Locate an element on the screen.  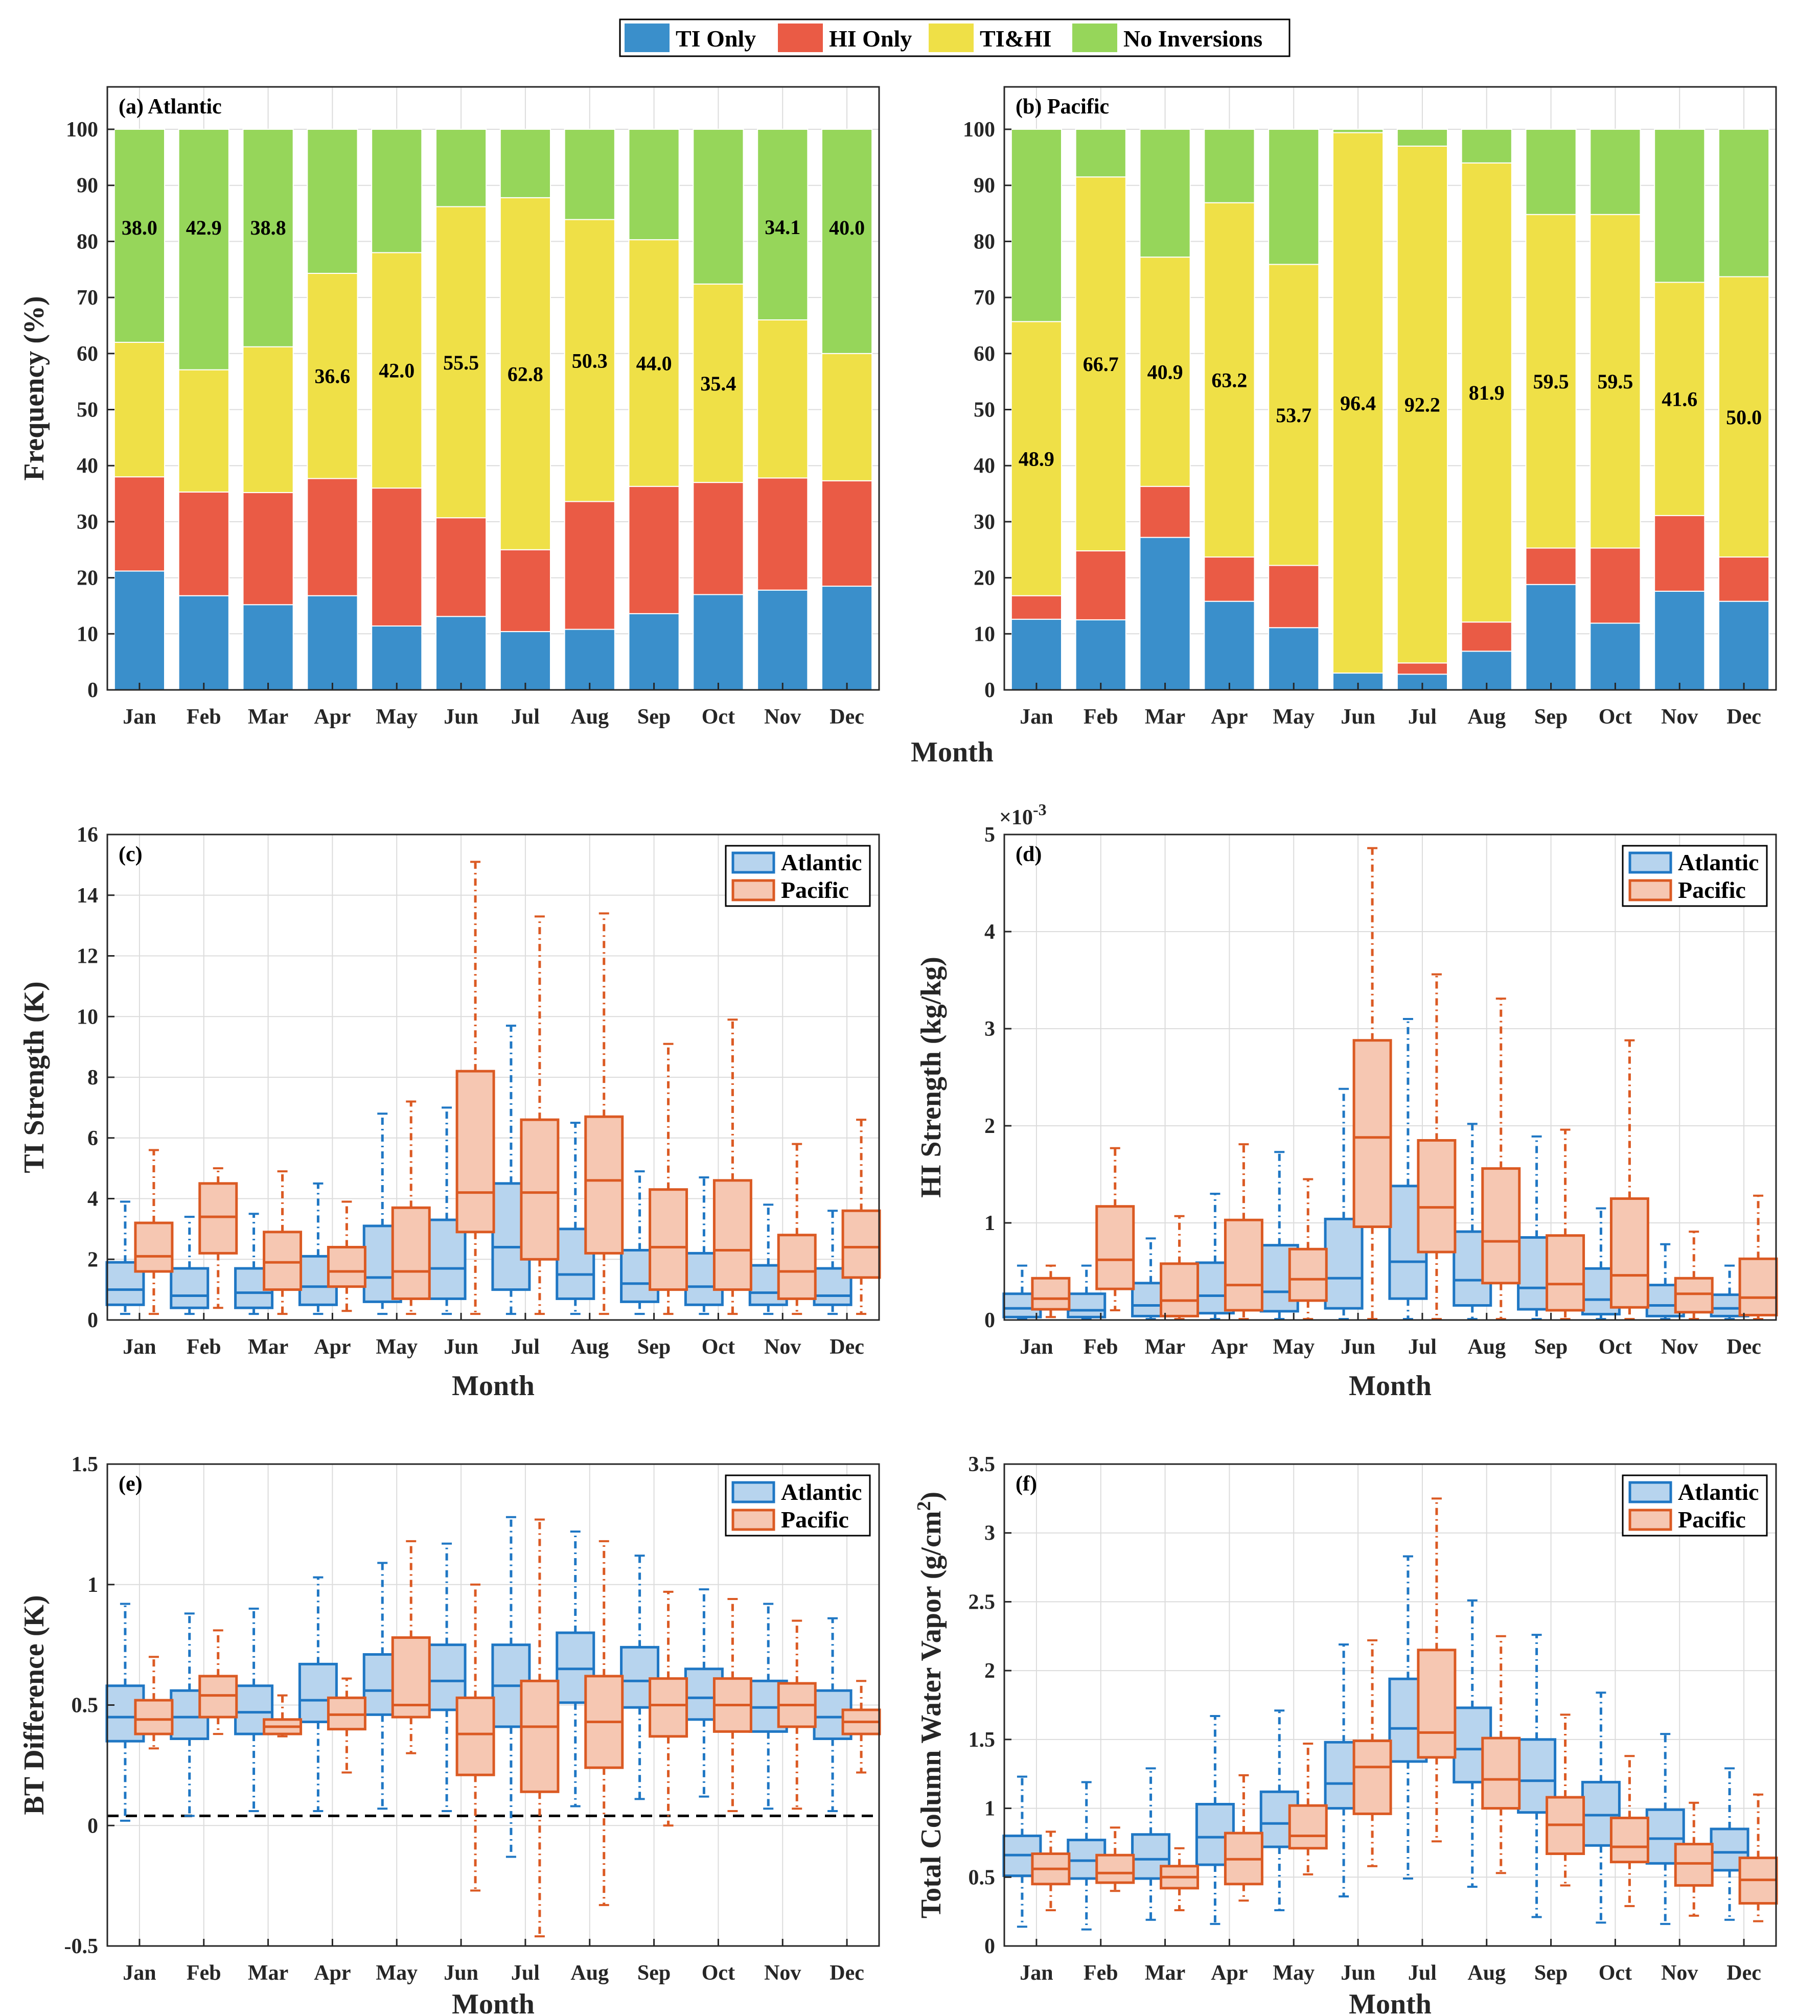
top-legend: TI Only HI Only TI&HI No Inversions is located at coordinates (955, 37).